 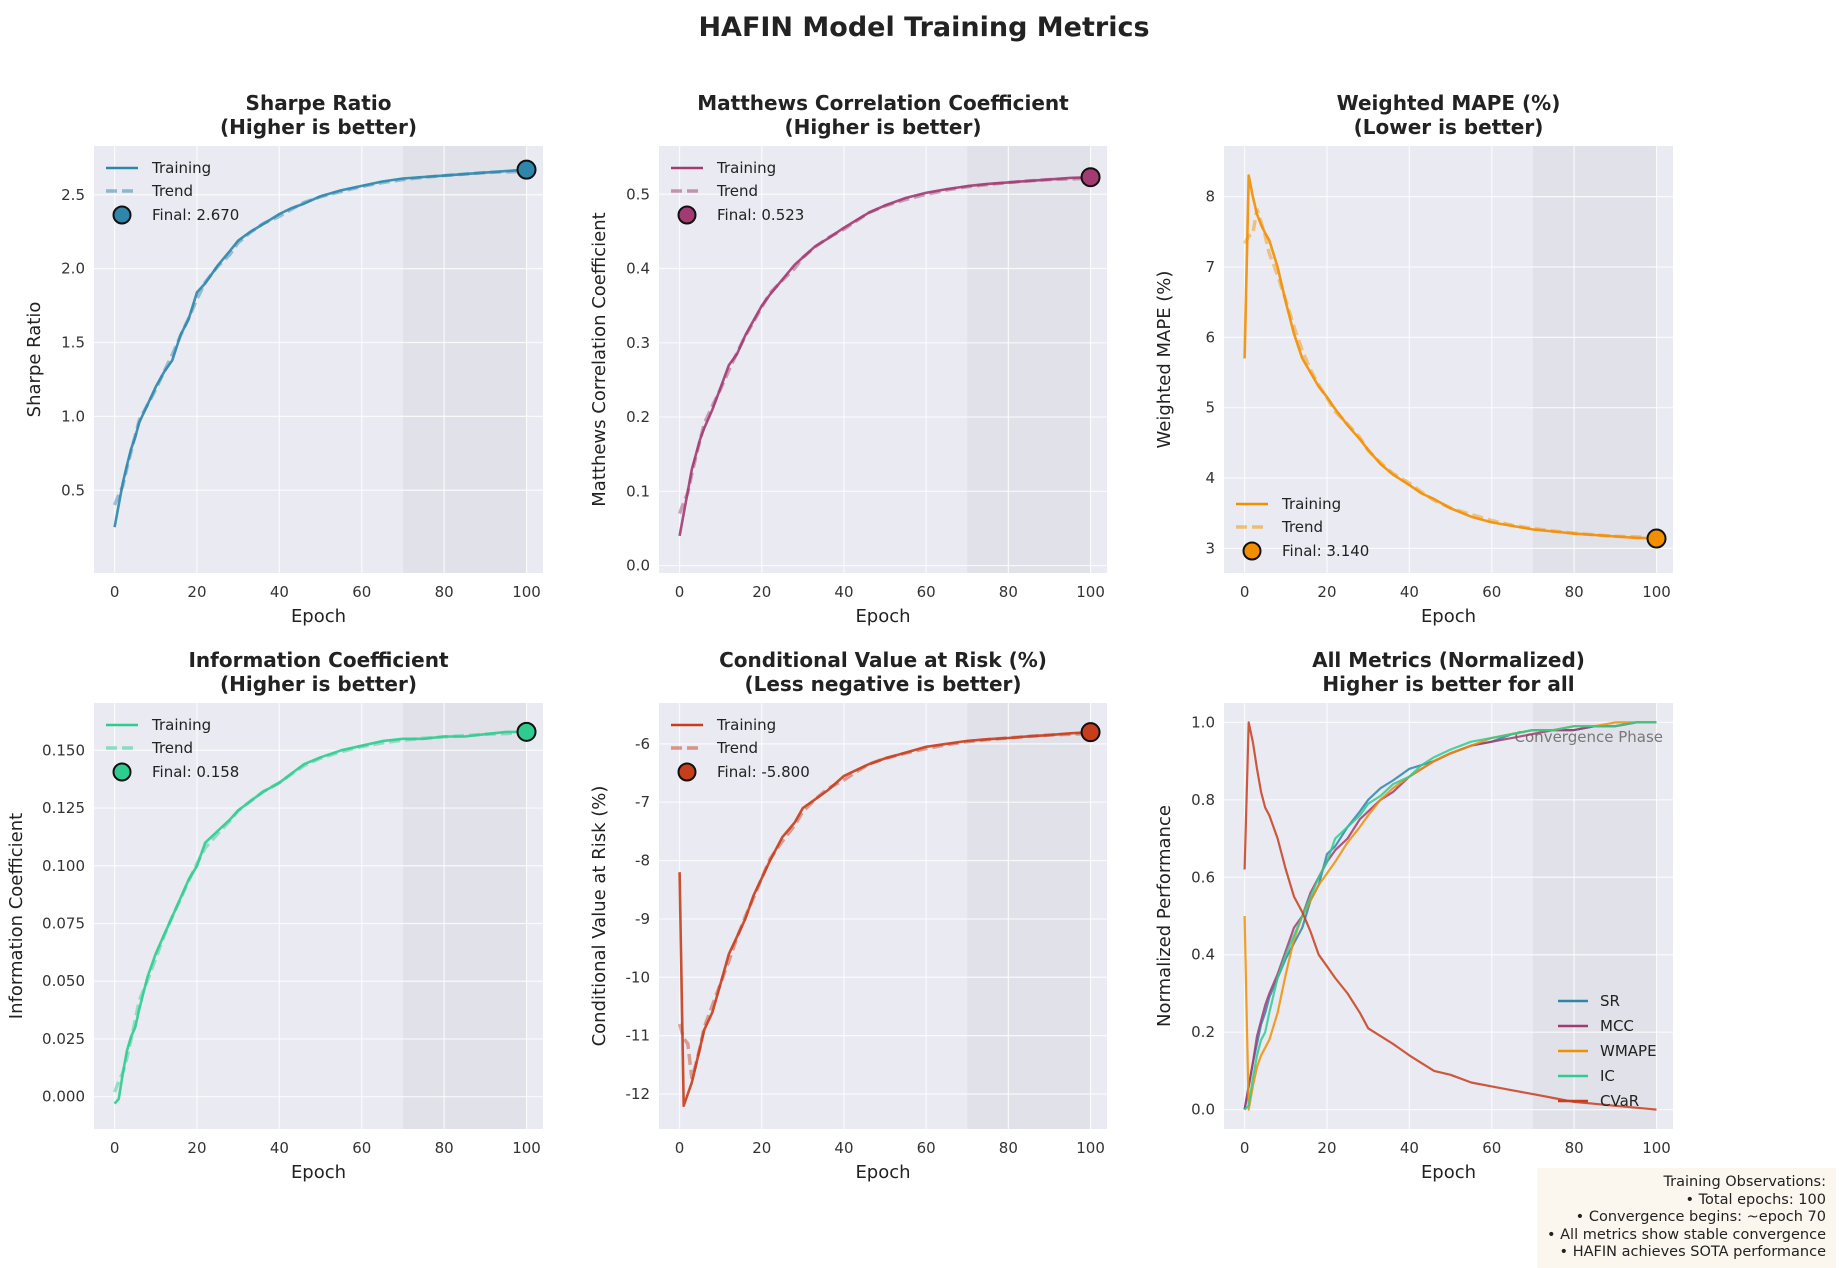 I want to click on legend-entry-final: Final: 0.523, so click(x=760, y=215).